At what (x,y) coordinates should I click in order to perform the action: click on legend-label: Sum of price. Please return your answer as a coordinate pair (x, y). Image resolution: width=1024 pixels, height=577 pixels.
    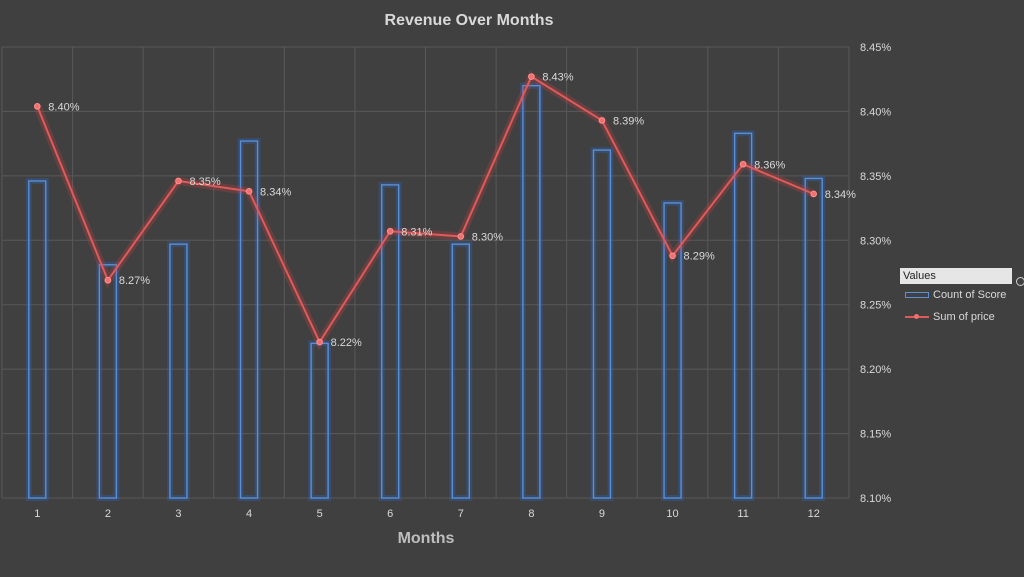
    Looking at the image, I should click on (964, 317).